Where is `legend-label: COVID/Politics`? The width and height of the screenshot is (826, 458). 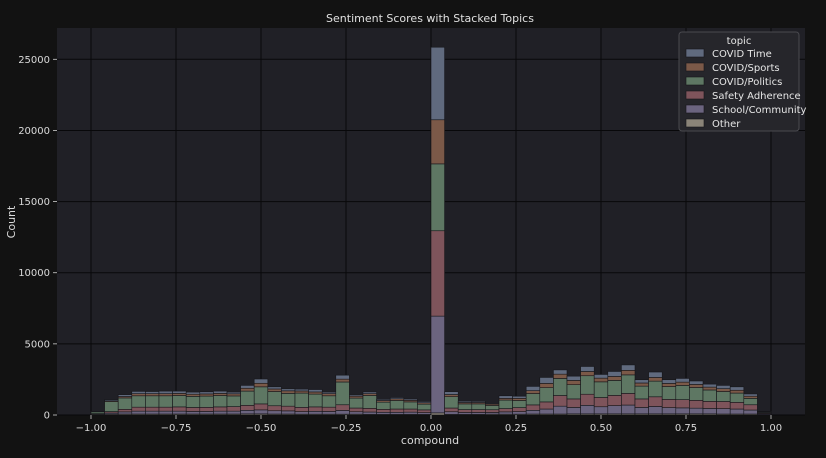 legend-label: COVID/Politics is located at coordinates (747, 82).